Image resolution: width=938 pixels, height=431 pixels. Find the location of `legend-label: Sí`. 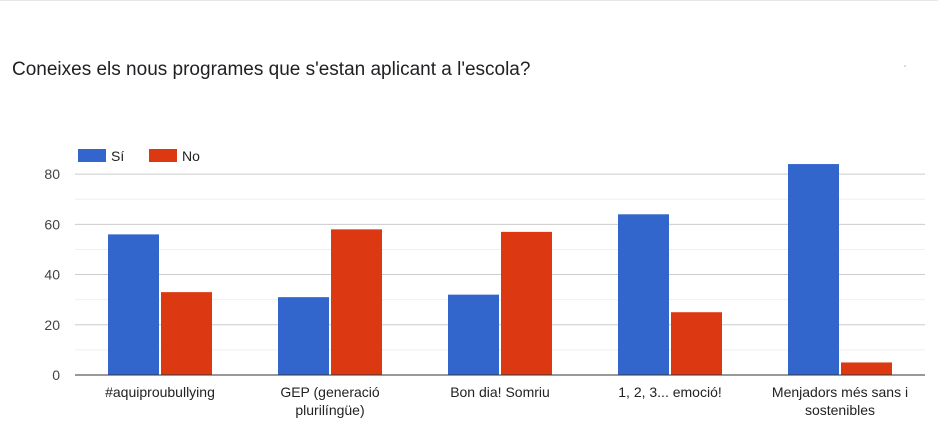

legend-label: Sí is located at coordinates (117, 156).